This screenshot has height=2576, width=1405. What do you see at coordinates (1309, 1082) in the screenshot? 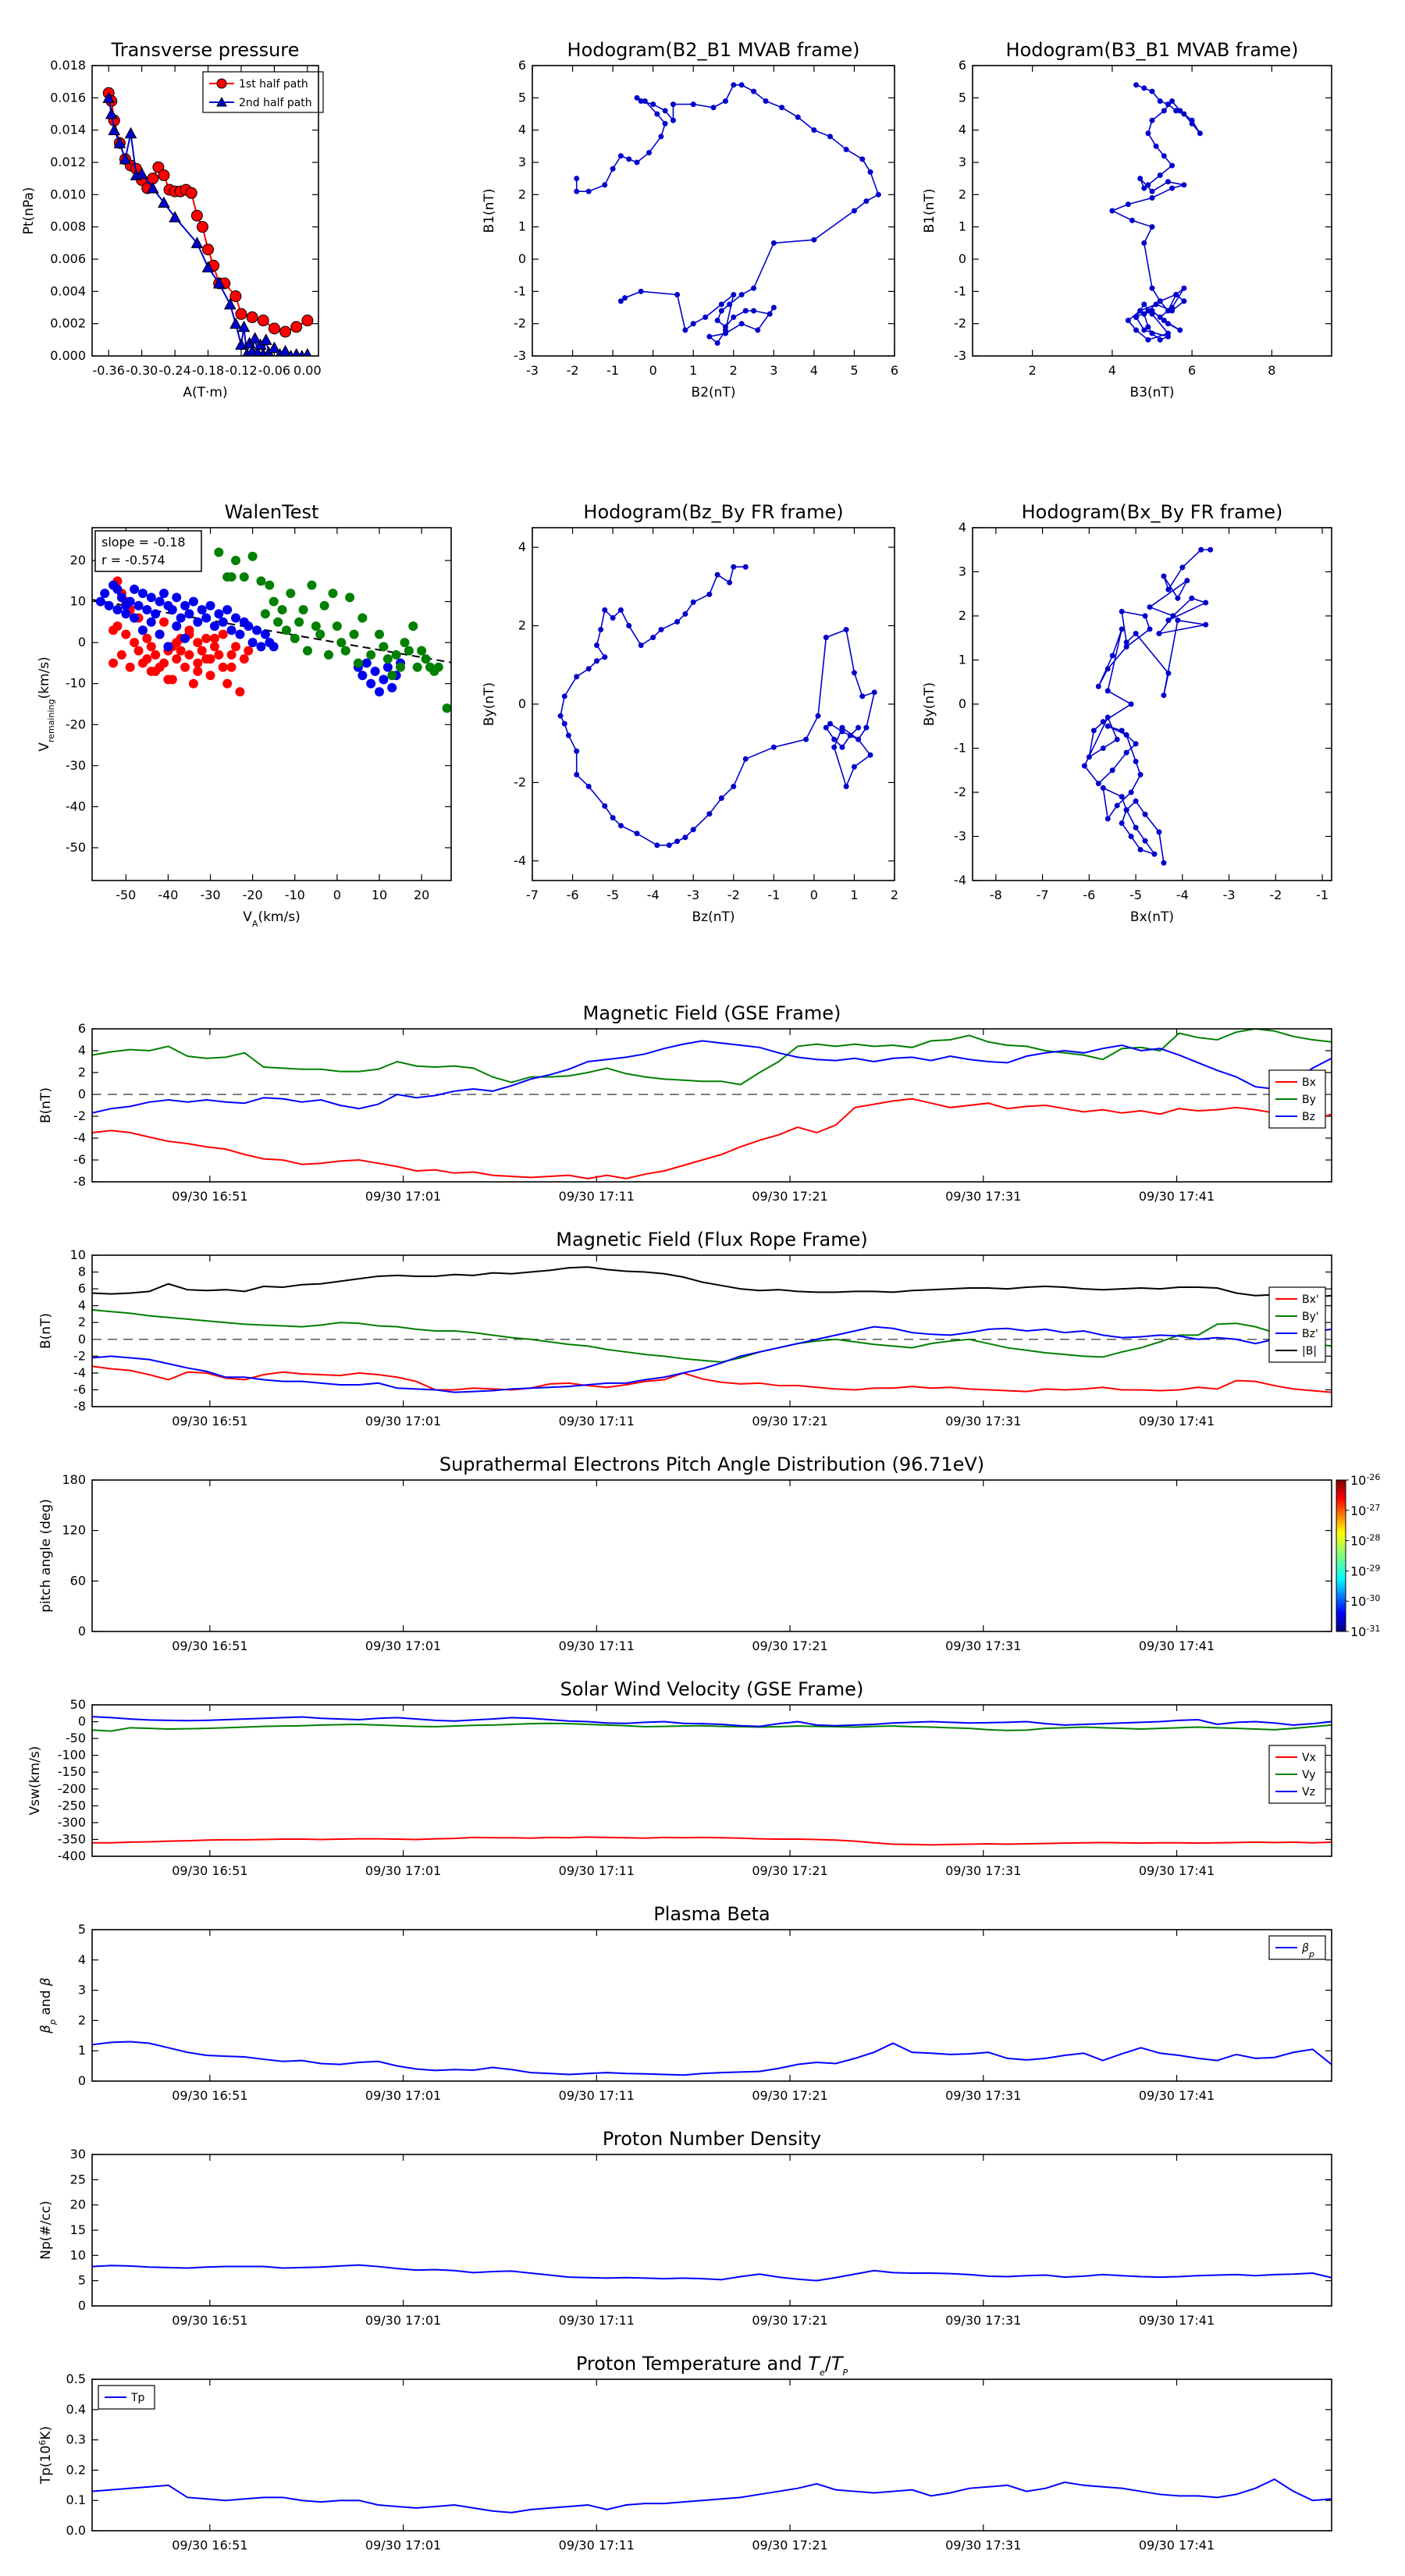
I see `legend-label: Bx` at bounding box center [1309, 1082].